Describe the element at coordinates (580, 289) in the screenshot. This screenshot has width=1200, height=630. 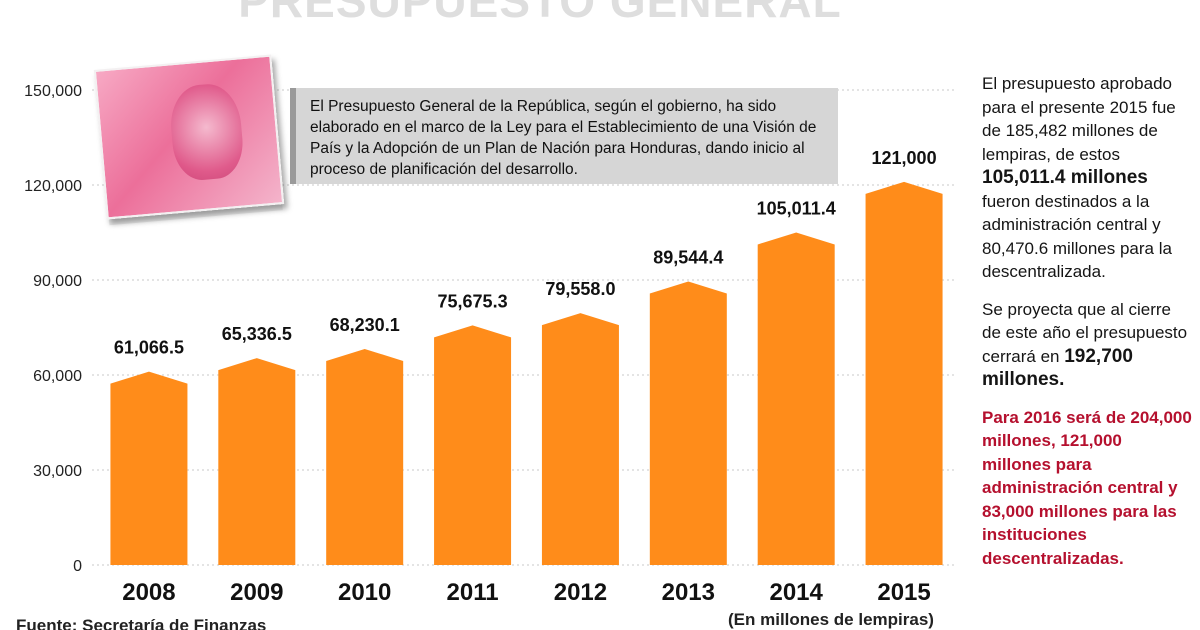
I see `value-label: 79,558.0` at that location.